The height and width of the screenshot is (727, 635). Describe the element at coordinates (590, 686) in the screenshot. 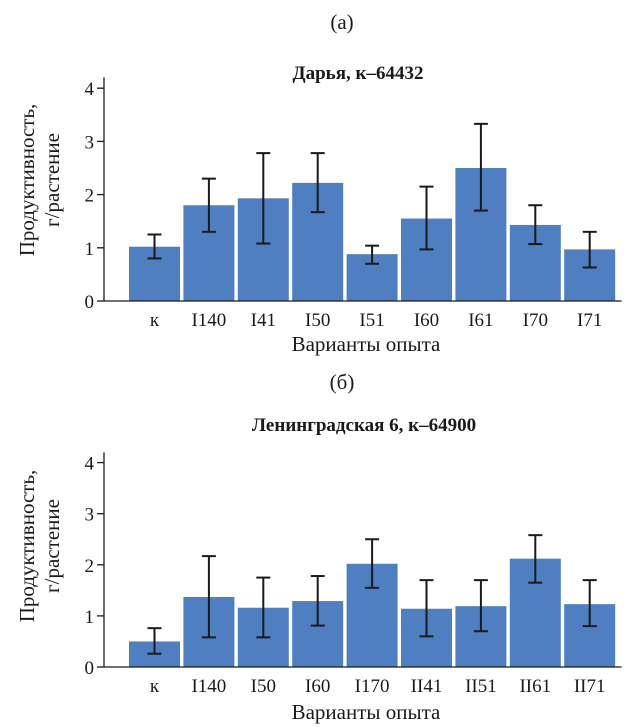

I see `x-tick-label: II71` at that location.